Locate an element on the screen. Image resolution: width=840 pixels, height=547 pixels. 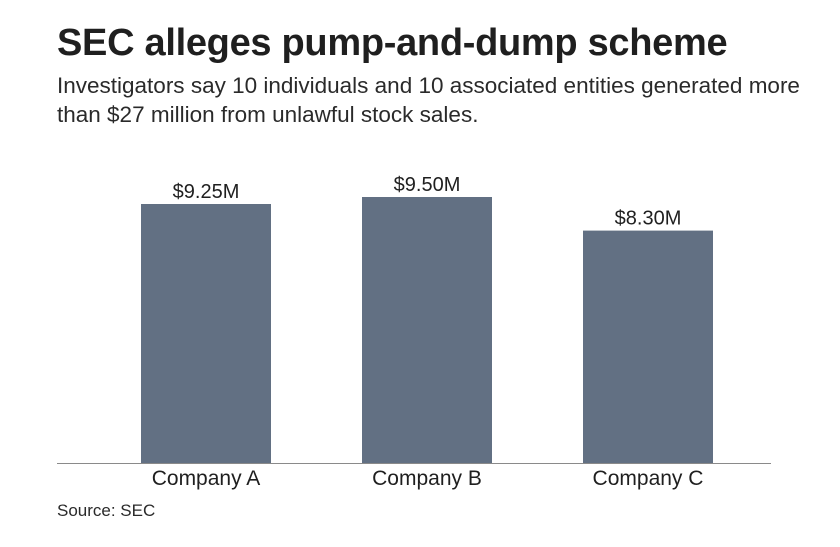
bar-company-a is located at coordinates (206, 333).